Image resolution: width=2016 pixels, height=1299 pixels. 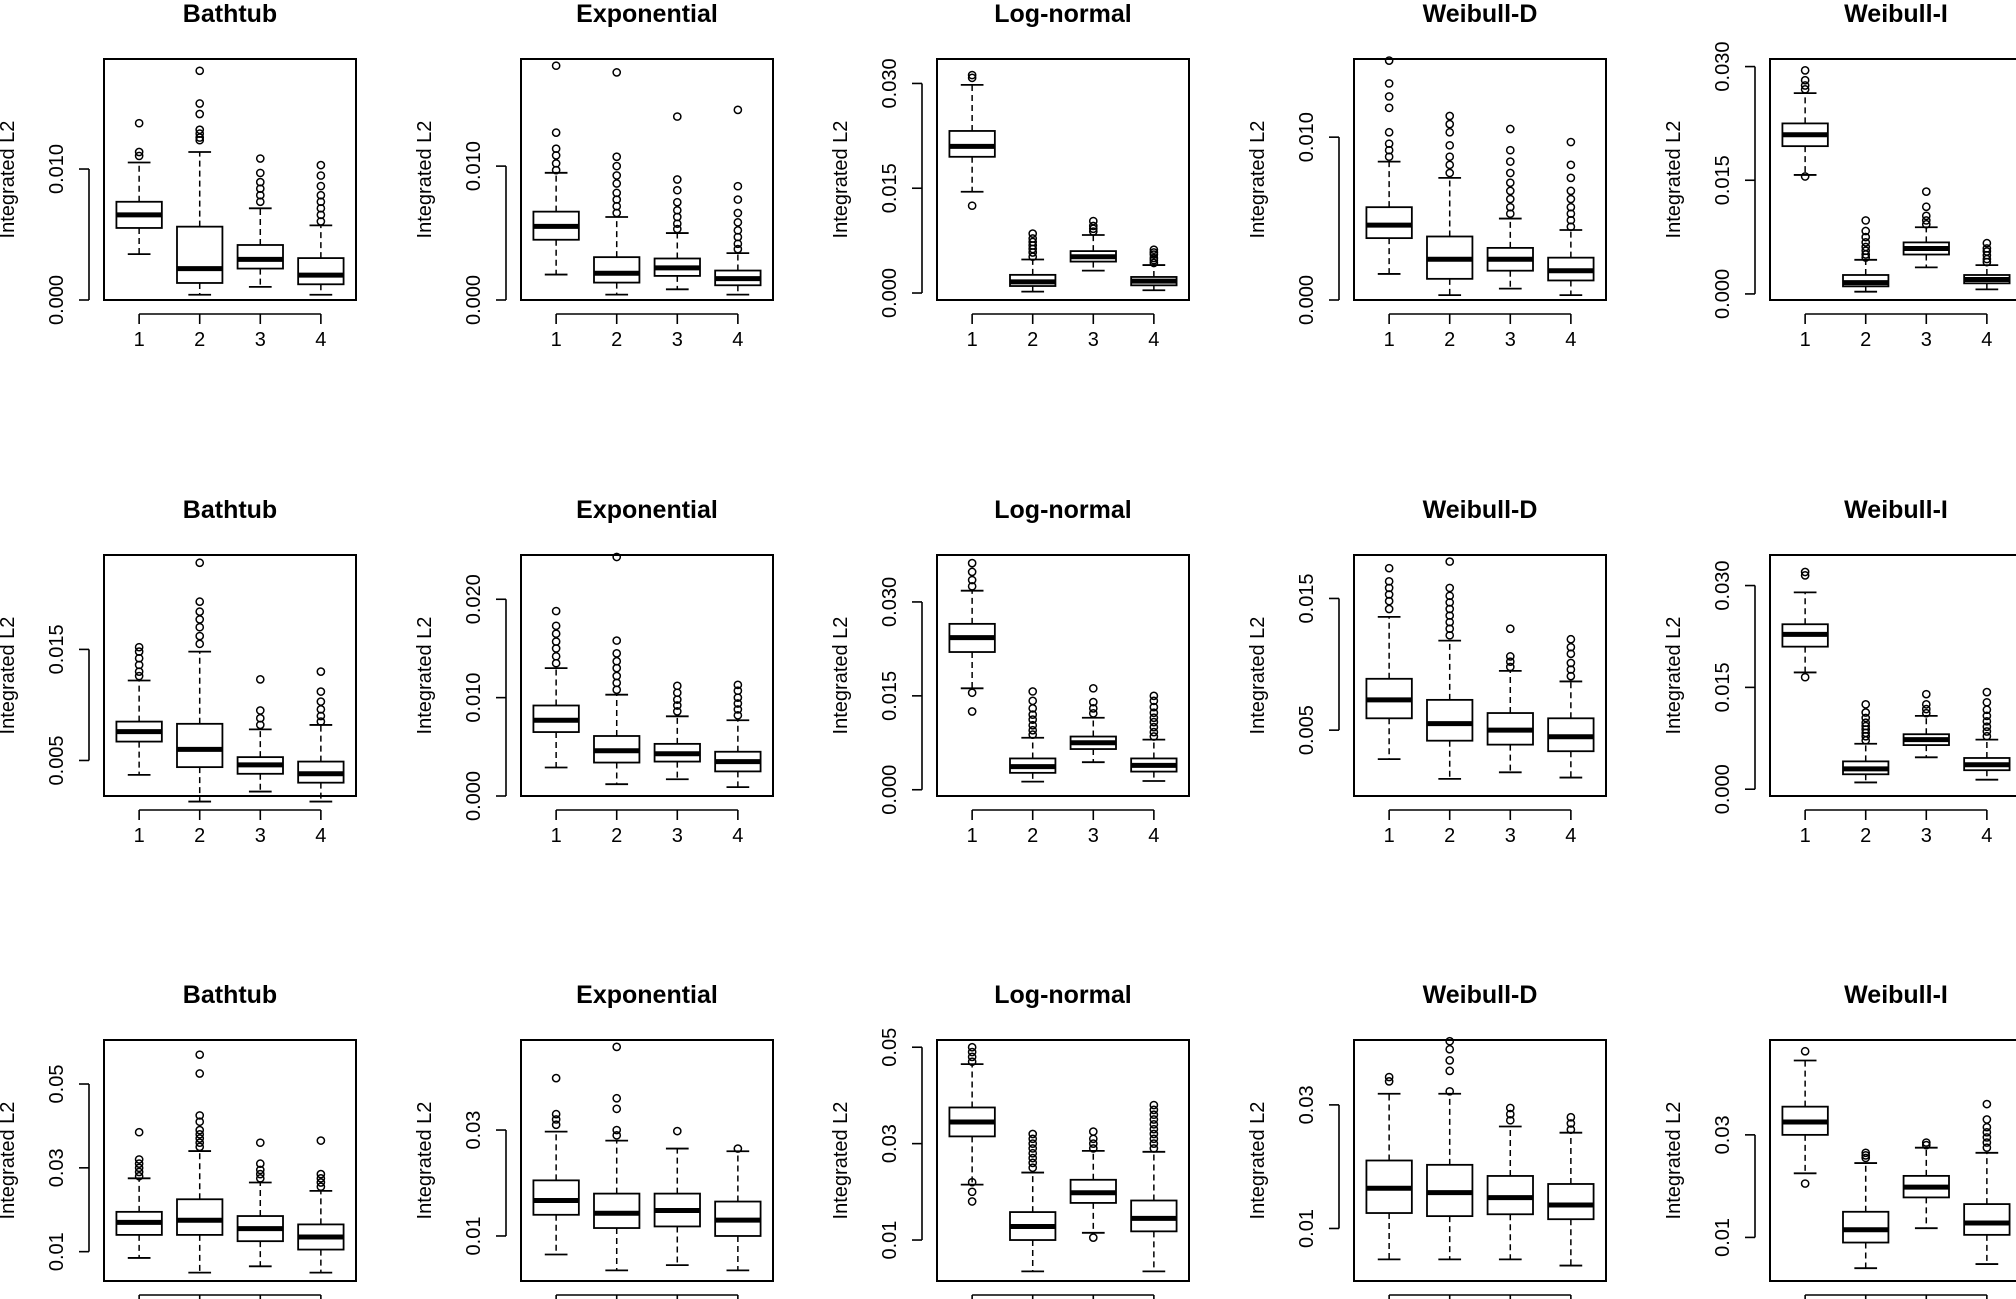 I want to click on y-tick-label: 0.010, so click(x=1307, y=137).